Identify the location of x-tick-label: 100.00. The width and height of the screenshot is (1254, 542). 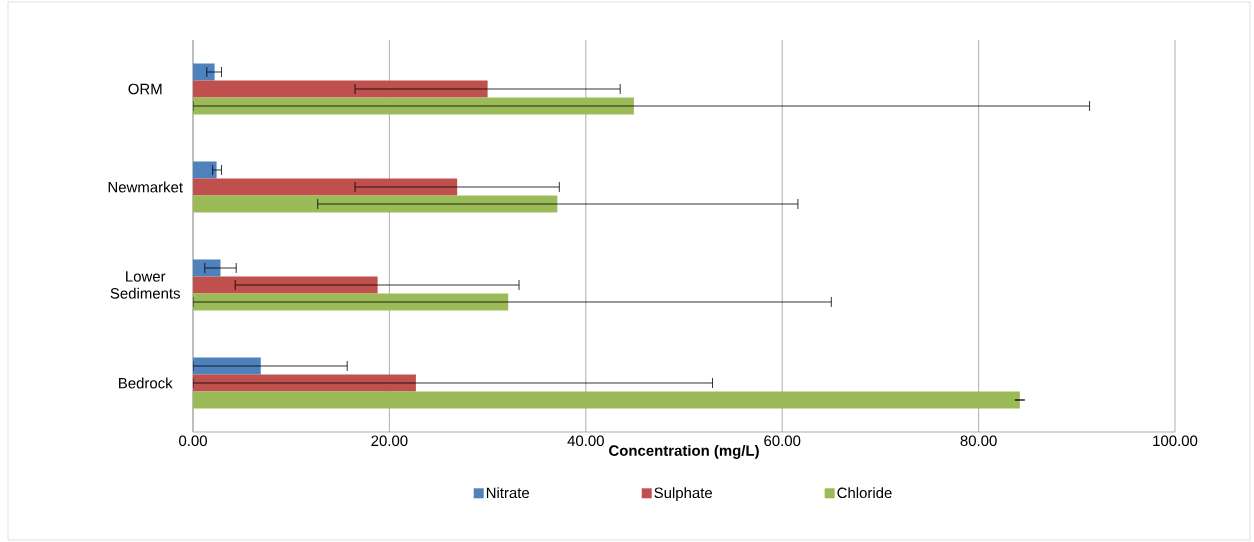
(1175, 441).